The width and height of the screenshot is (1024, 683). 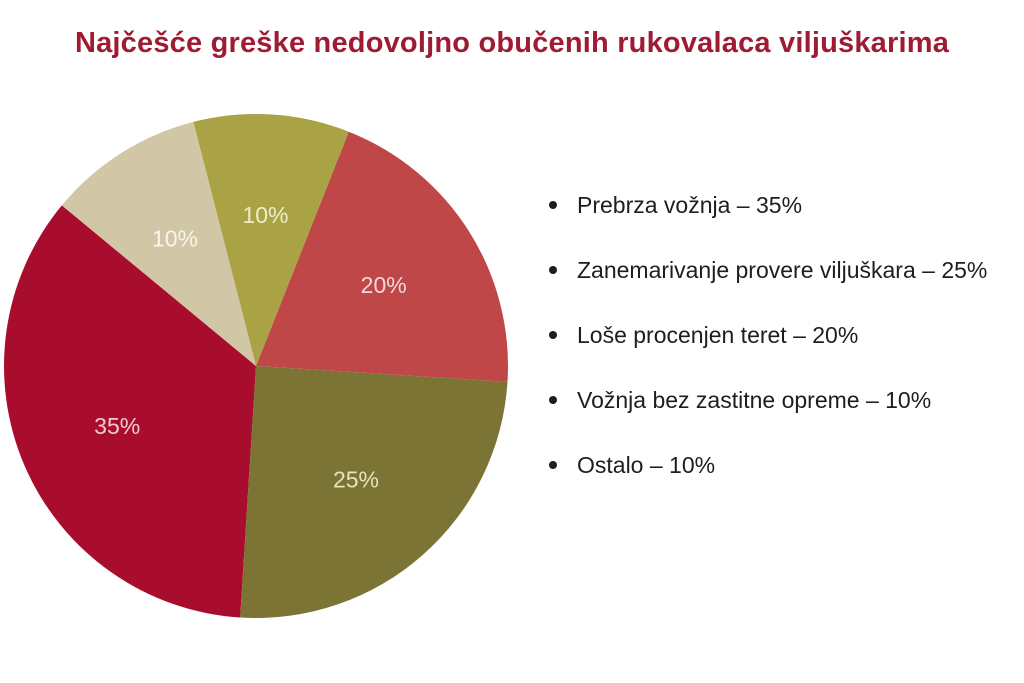 What do you see at coordinates (356, 479) in the screenshot?
I see `slice-label-1: 25%` at bounding box center [356, 479].